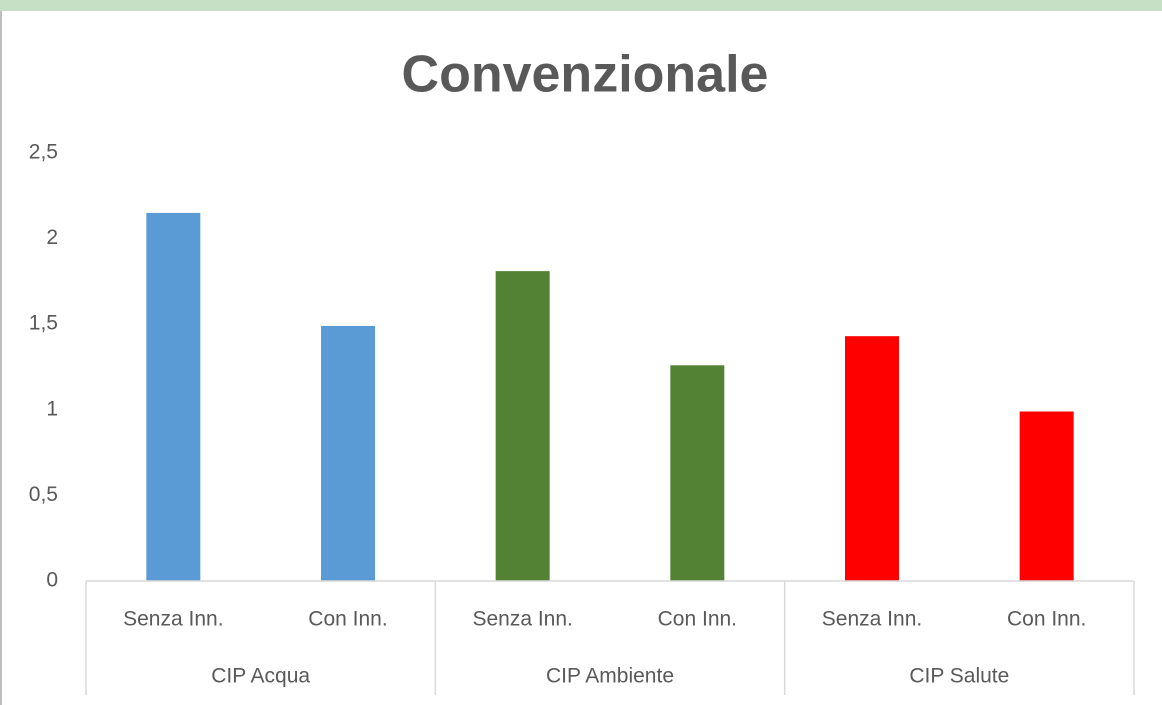  Describe the element at coordinates (52, 237) in the screenshot. I see `y-tick-label: 2` at that location.